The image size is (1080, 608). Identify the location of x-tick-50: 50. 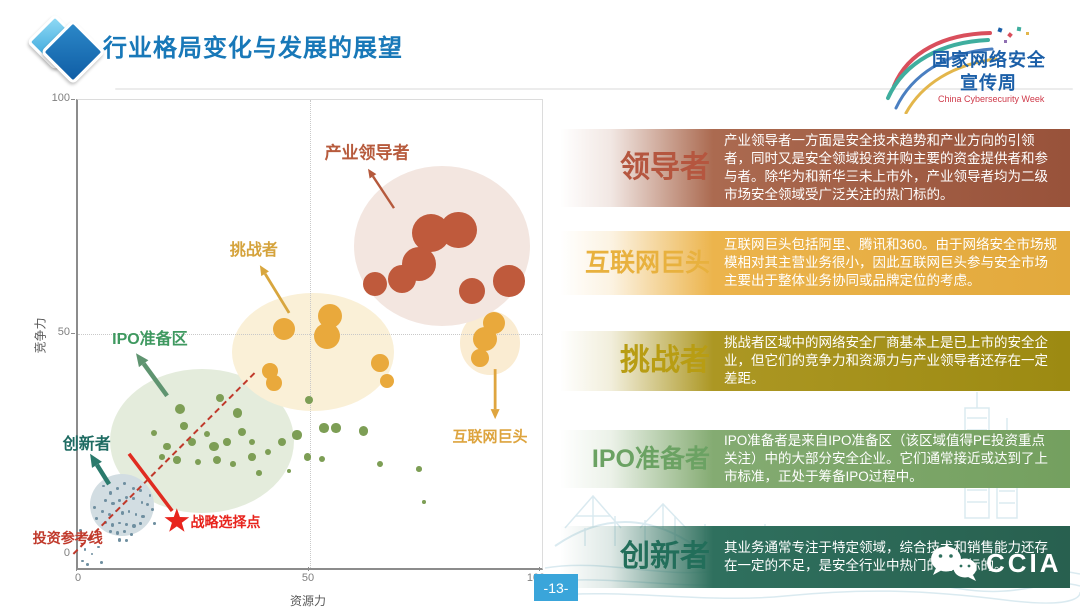
(308, 578).